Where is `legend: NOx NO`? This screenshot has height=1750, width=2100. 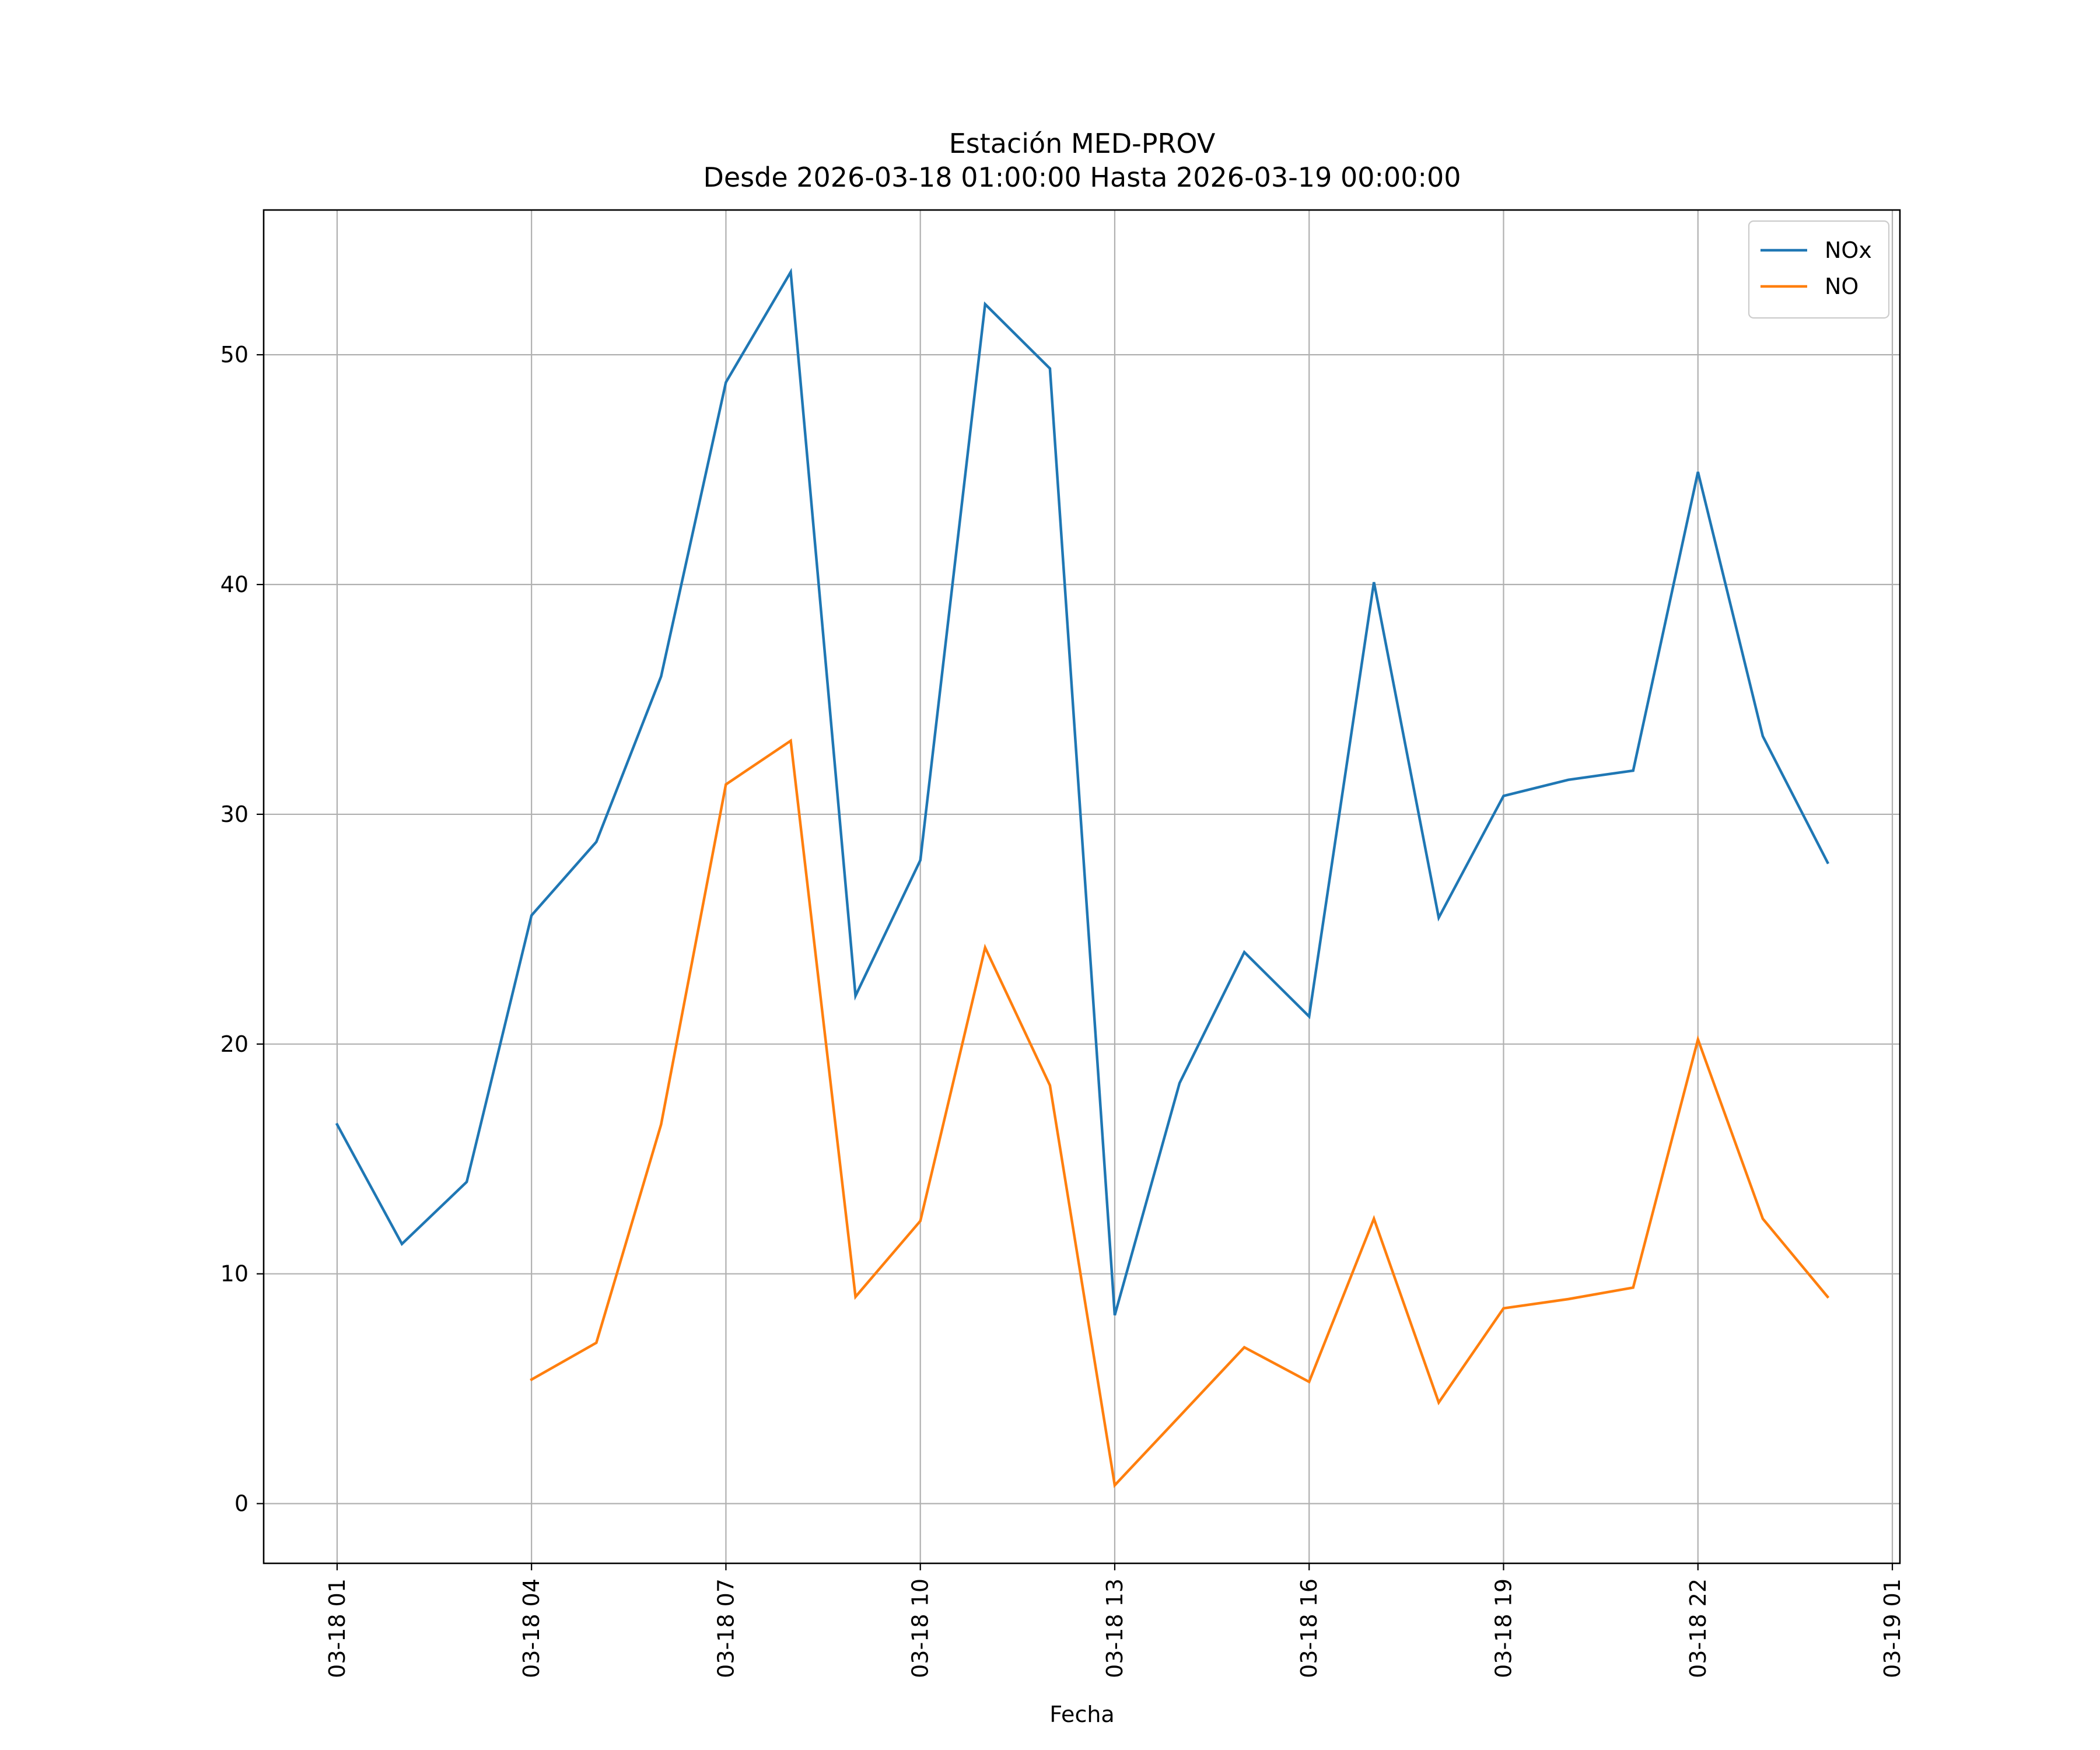 legend: NOx NO is located at coordinates (1819, 269).